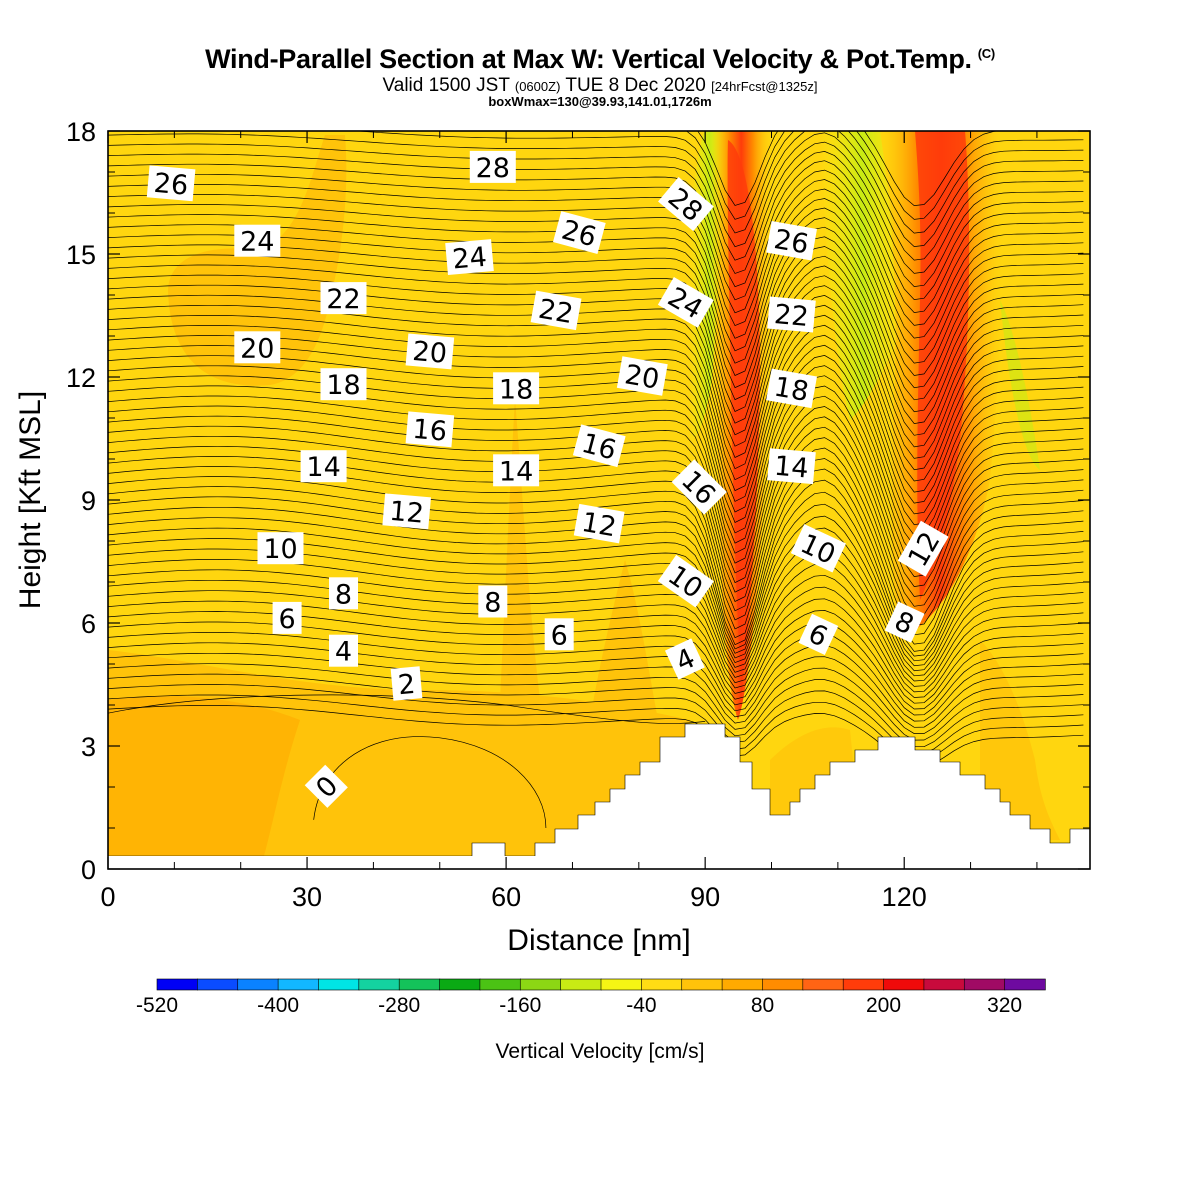 The height and width of the screenshot is (1200, 1200). I want to click on colorbar-tick-label: 200, so click(883, 1005).